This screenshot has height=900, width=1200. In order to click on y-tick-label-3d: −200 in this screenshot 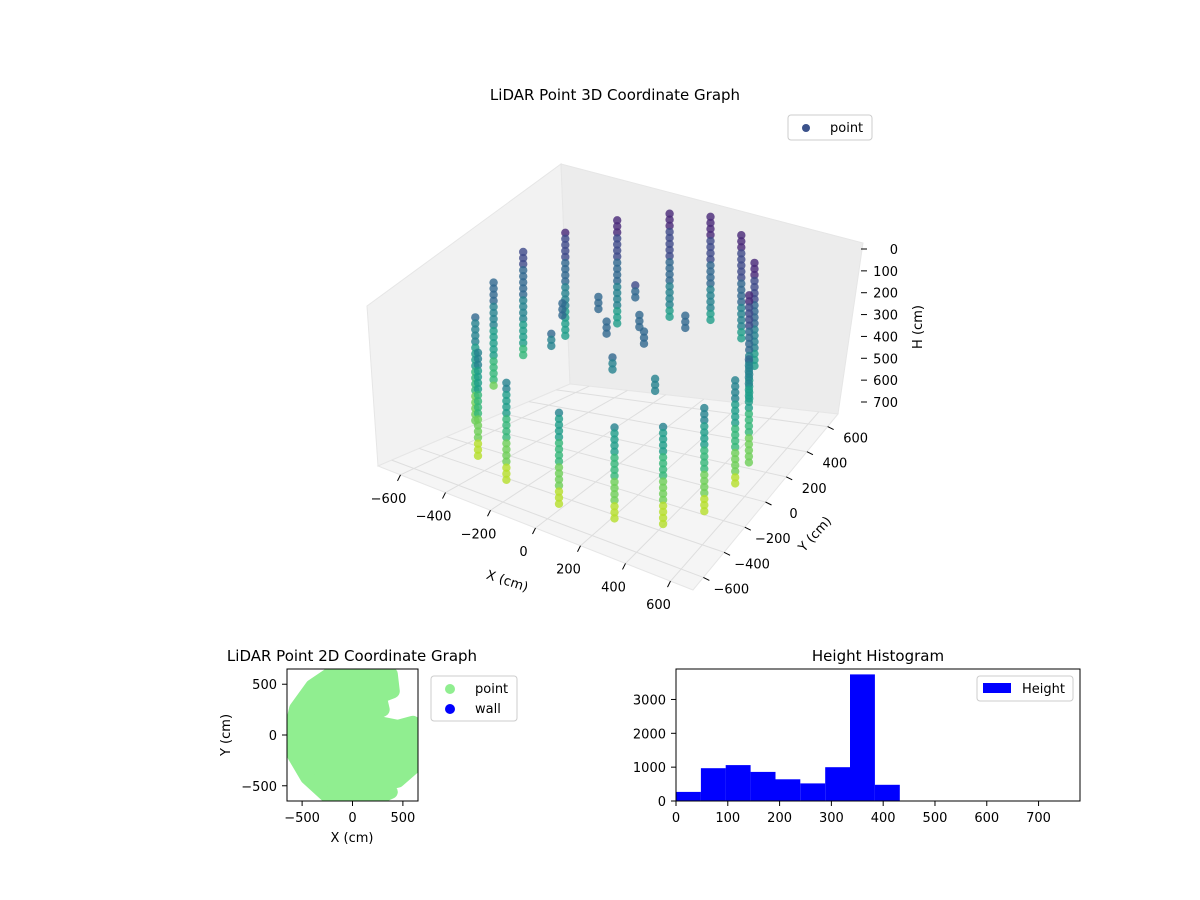, I will do `click(773, 539)`.